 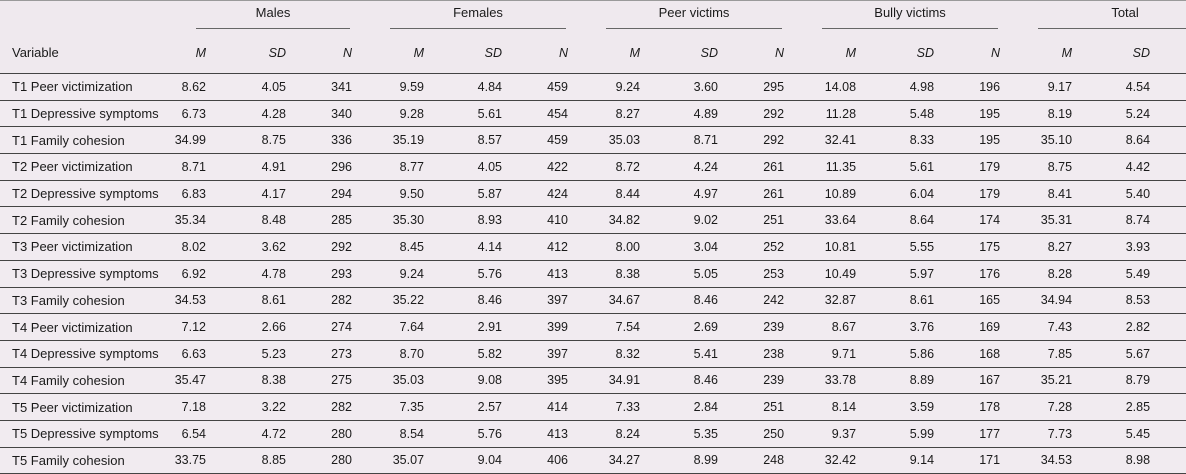 What do you see at coordinates (616, 381) in the screenshot?
I see `table-cell: 34.91` at bounding box center [616, 381].